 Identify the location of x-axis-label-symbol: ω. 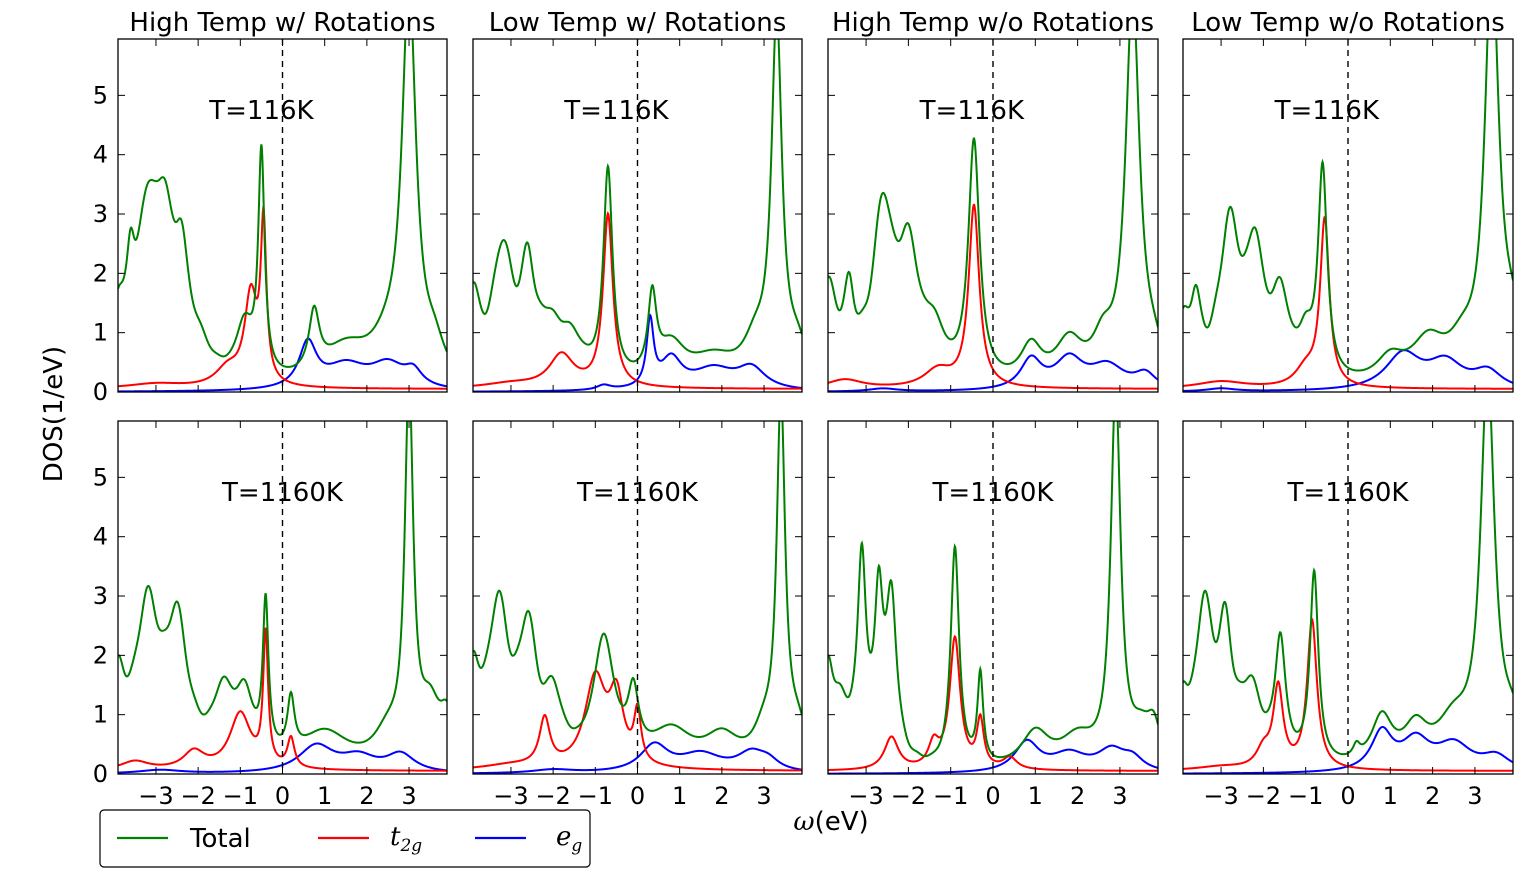
(803, 822).